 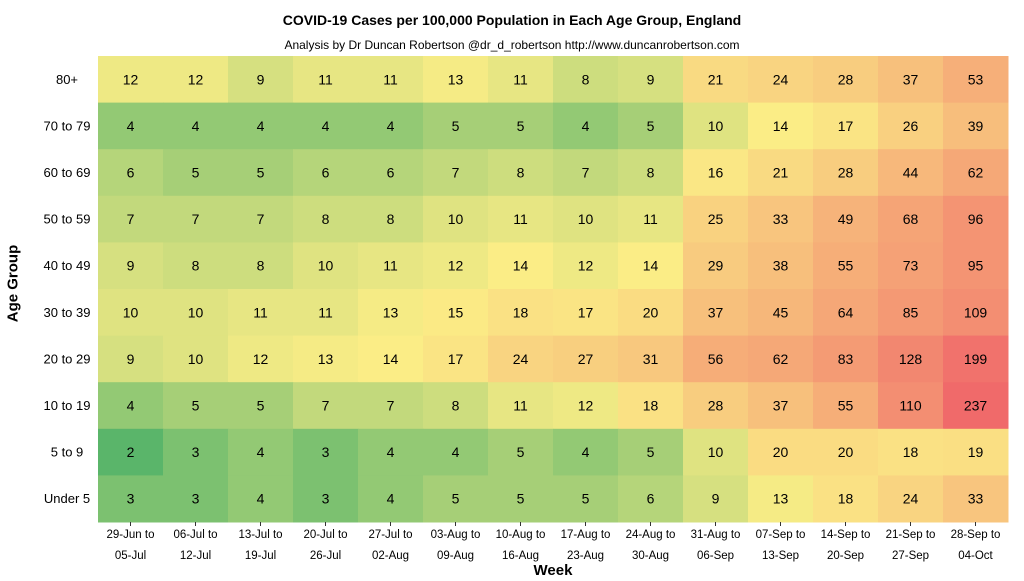 I want to click on cell-value-label: 62, so click(x=976, y=173).